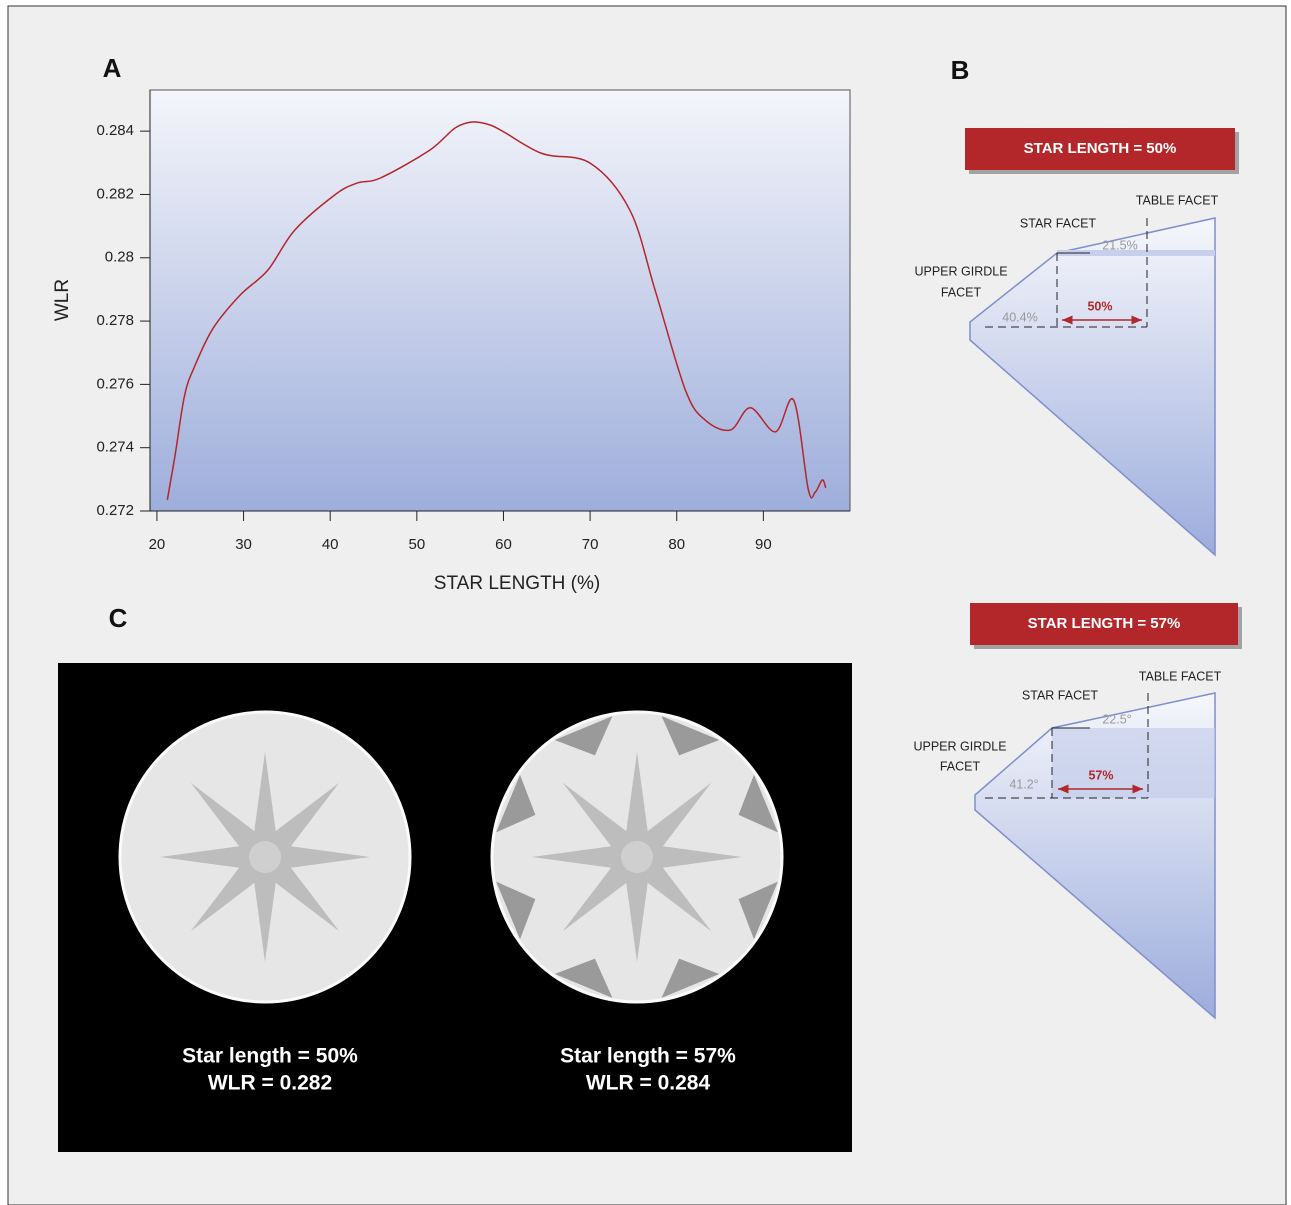 This screenshot has height=1205, width=1291. What do you see at coordinates (330, 544) in the screenshot?
I see `x-tick-label: 40` at bounding box center [330, 544].